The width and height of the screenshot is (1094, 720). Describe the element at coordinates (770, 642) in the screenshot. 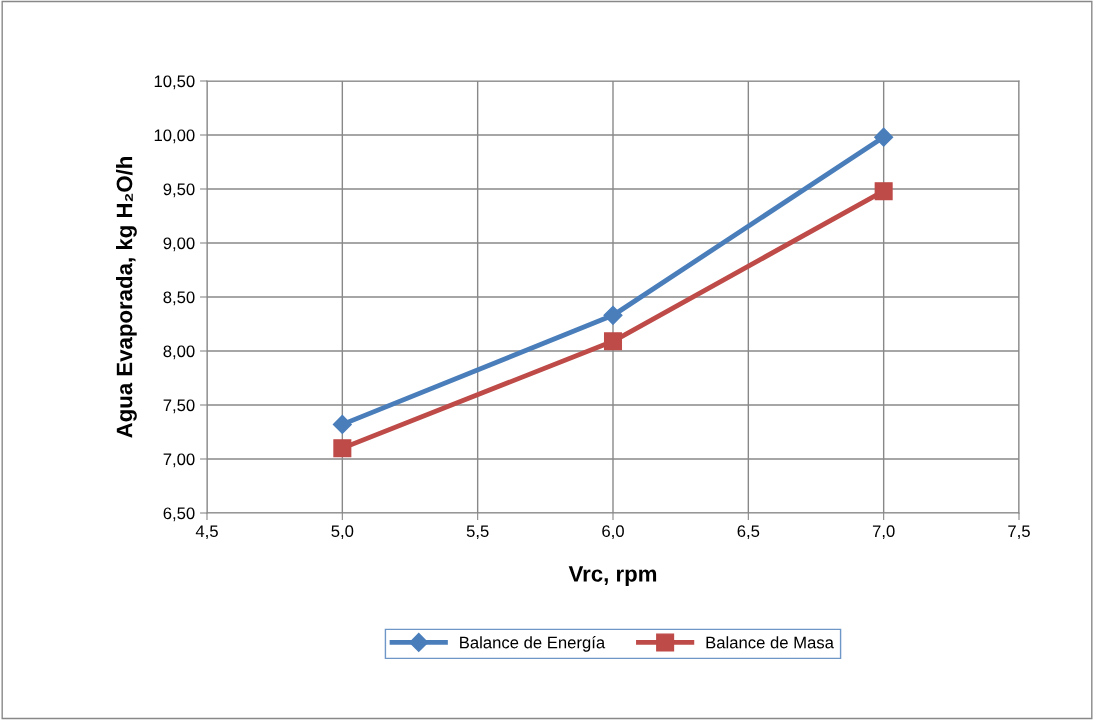

I see `legend-label: Balance de Masa` at that location.